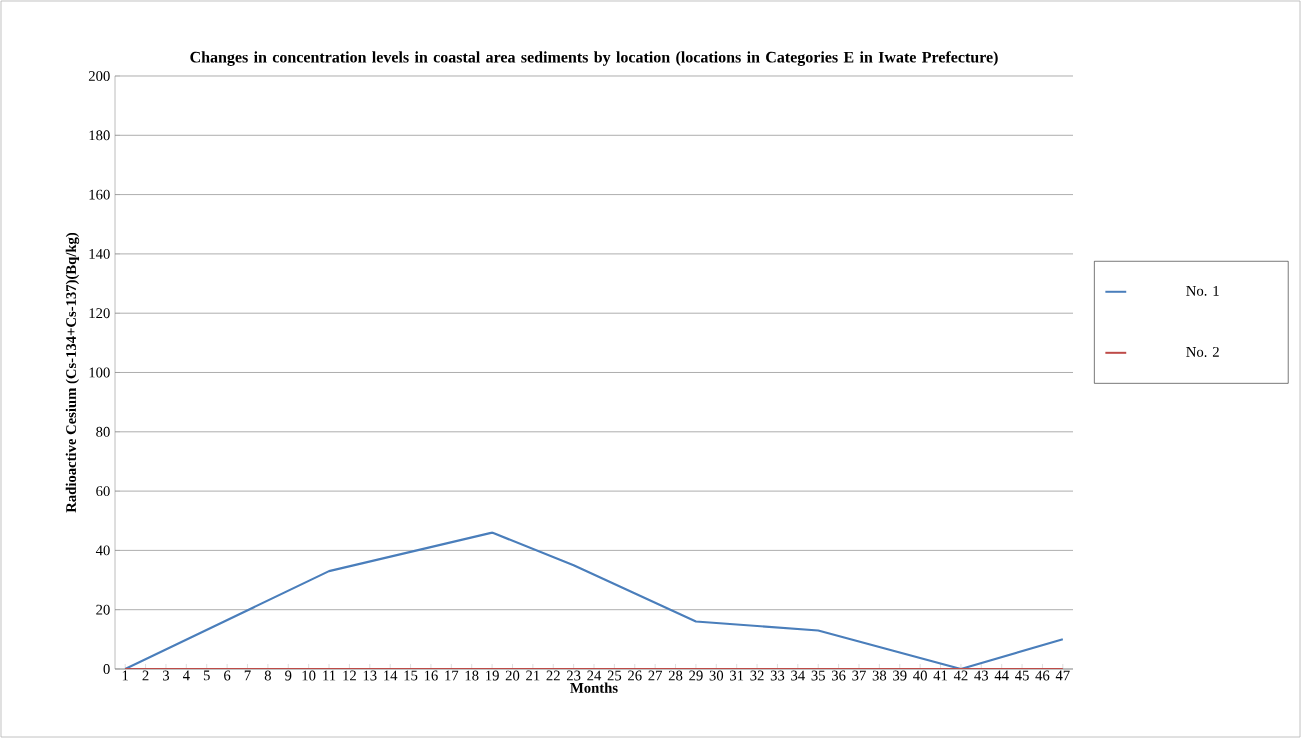 The width and height of the screenshot is (1301, 738). What do you see at coordinates (1001, 675) in the screenshot?
I see `x-tick-label: 44` at bounding box center [1001, 675].